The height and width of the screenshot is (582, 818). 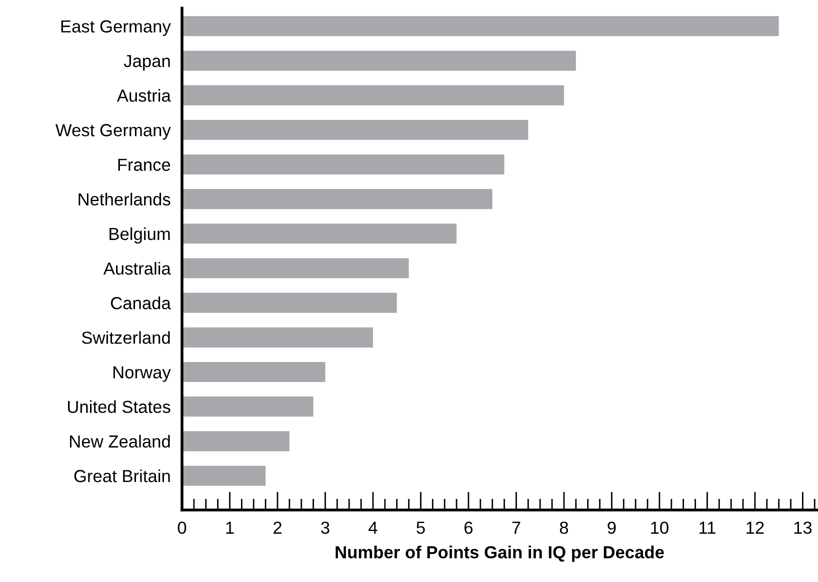 I want to click on y-tick-label: Belgium, so click(x=140, y=235).